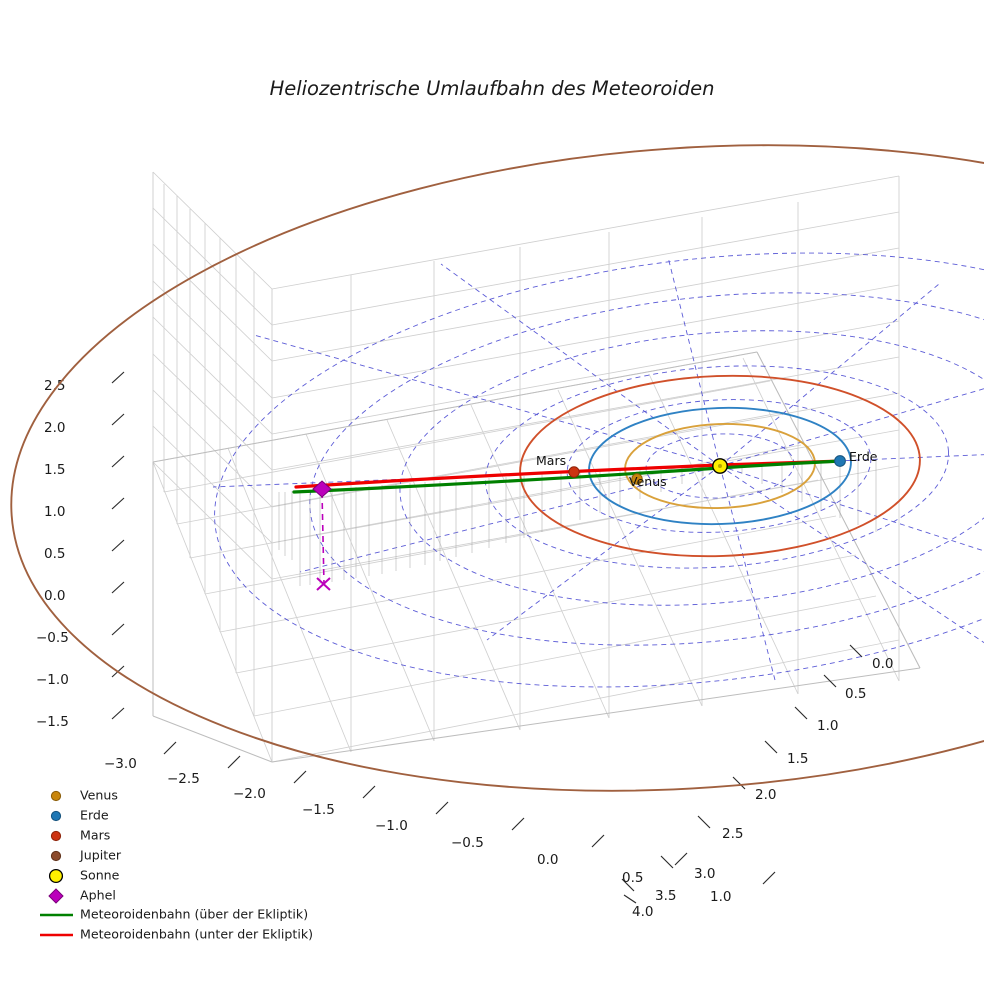  I want to click on legend-label-venus: Venus, so click(99, 795).